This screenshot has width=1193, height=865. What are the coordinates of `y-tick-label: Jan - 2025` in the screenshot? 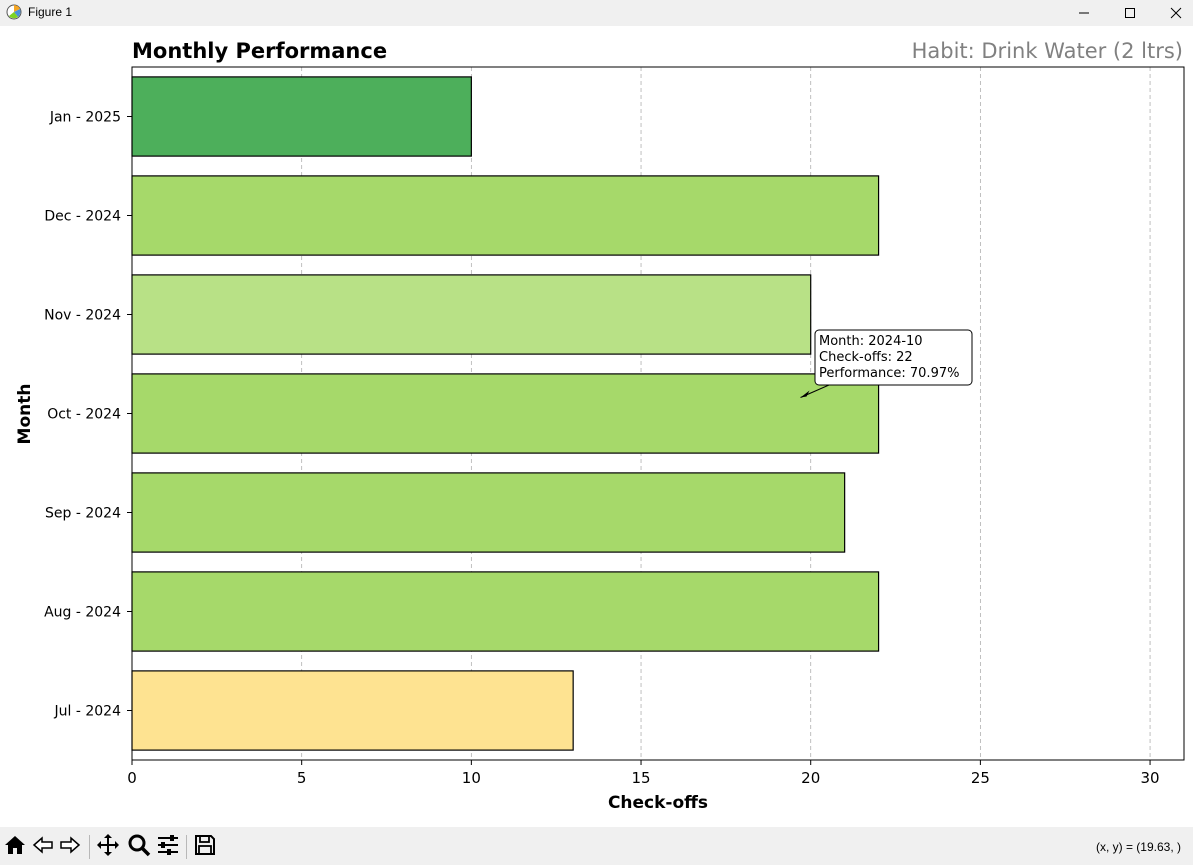 It's located at (85, 118).